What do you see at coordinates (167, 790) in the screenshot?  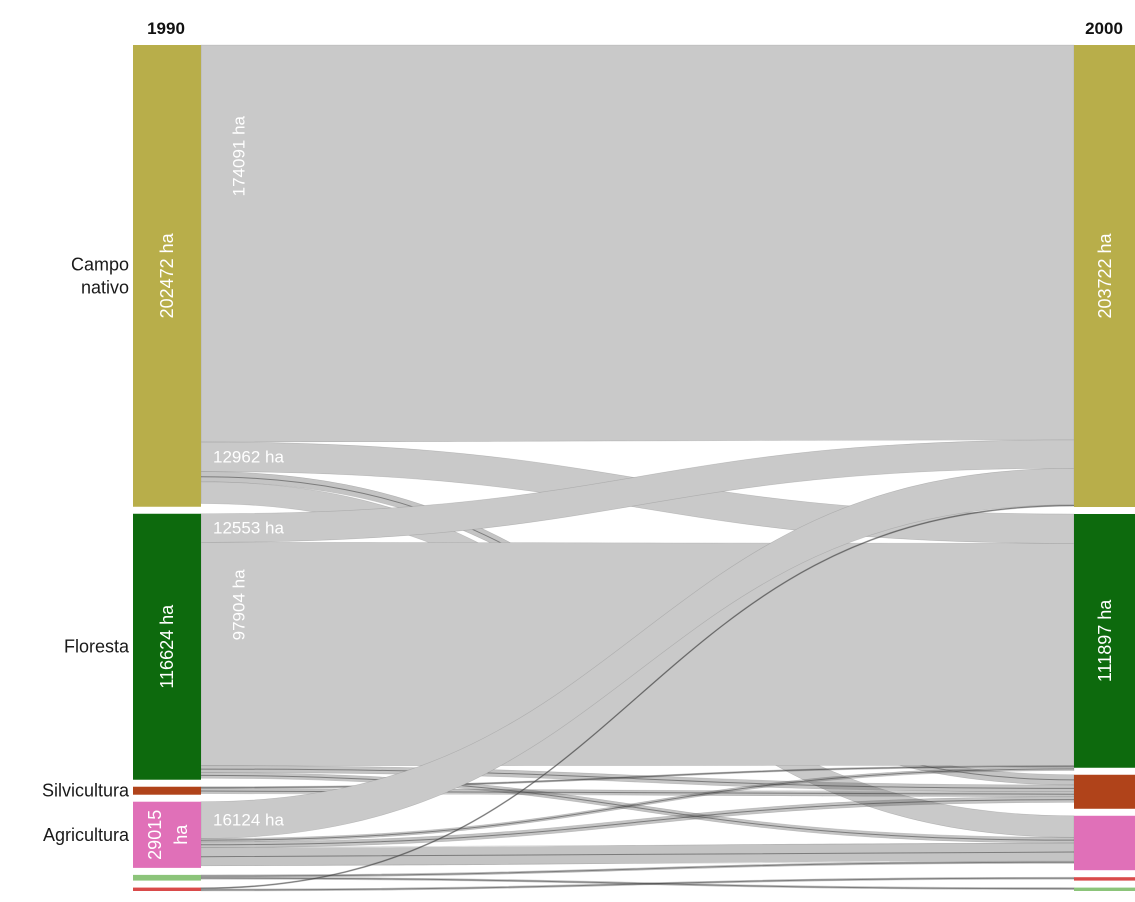 I see `node-left-silvicultura` at bounding box center [167, 790].